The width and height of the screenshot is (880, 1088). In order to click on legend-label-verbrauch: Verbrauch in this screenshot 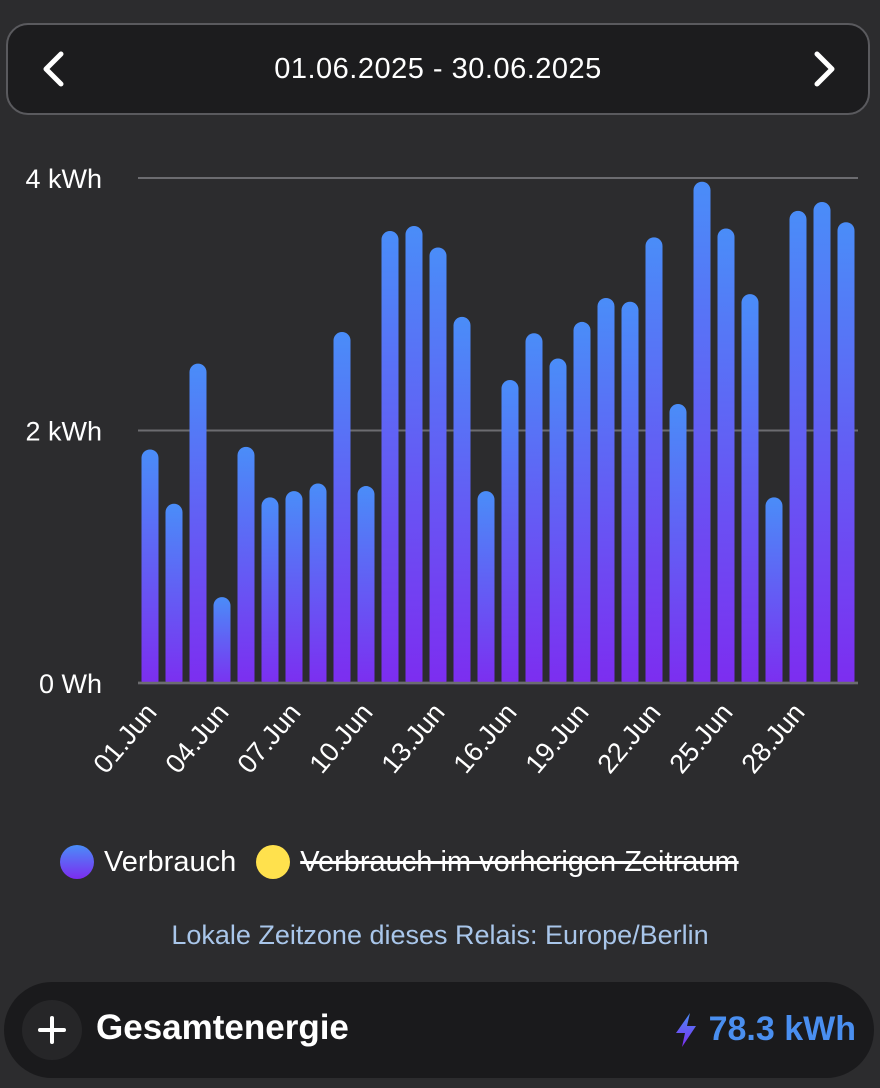, I will do `click(170, 861)`.